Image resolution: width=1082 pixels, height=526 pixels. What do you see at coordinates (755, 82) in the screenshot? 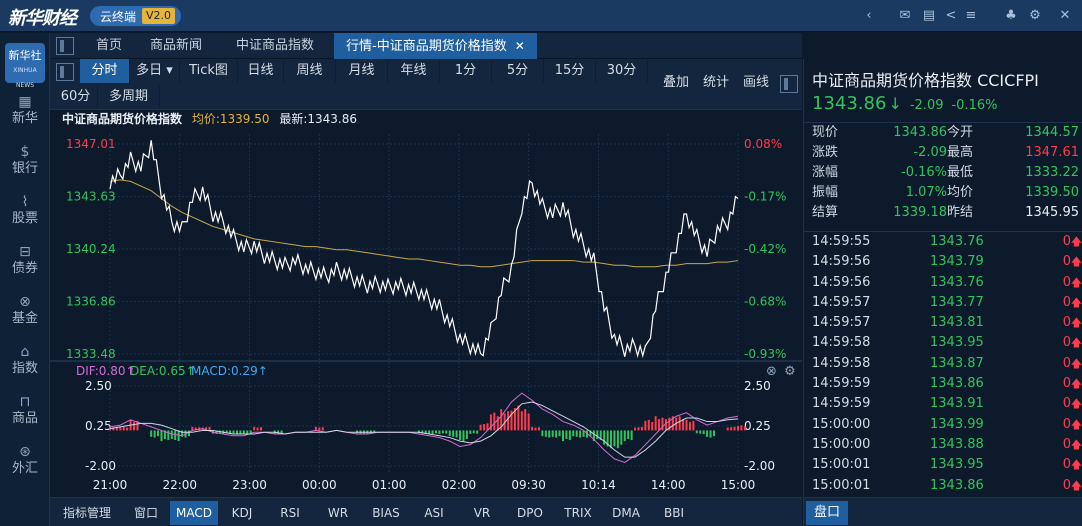
I see `draw-button: 画线` at bounding box center [755, 82].